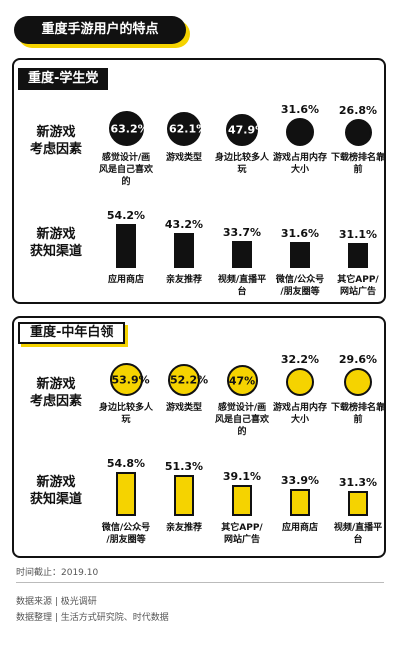  I want to click on data-label: 62.1%, so click(188, 129).